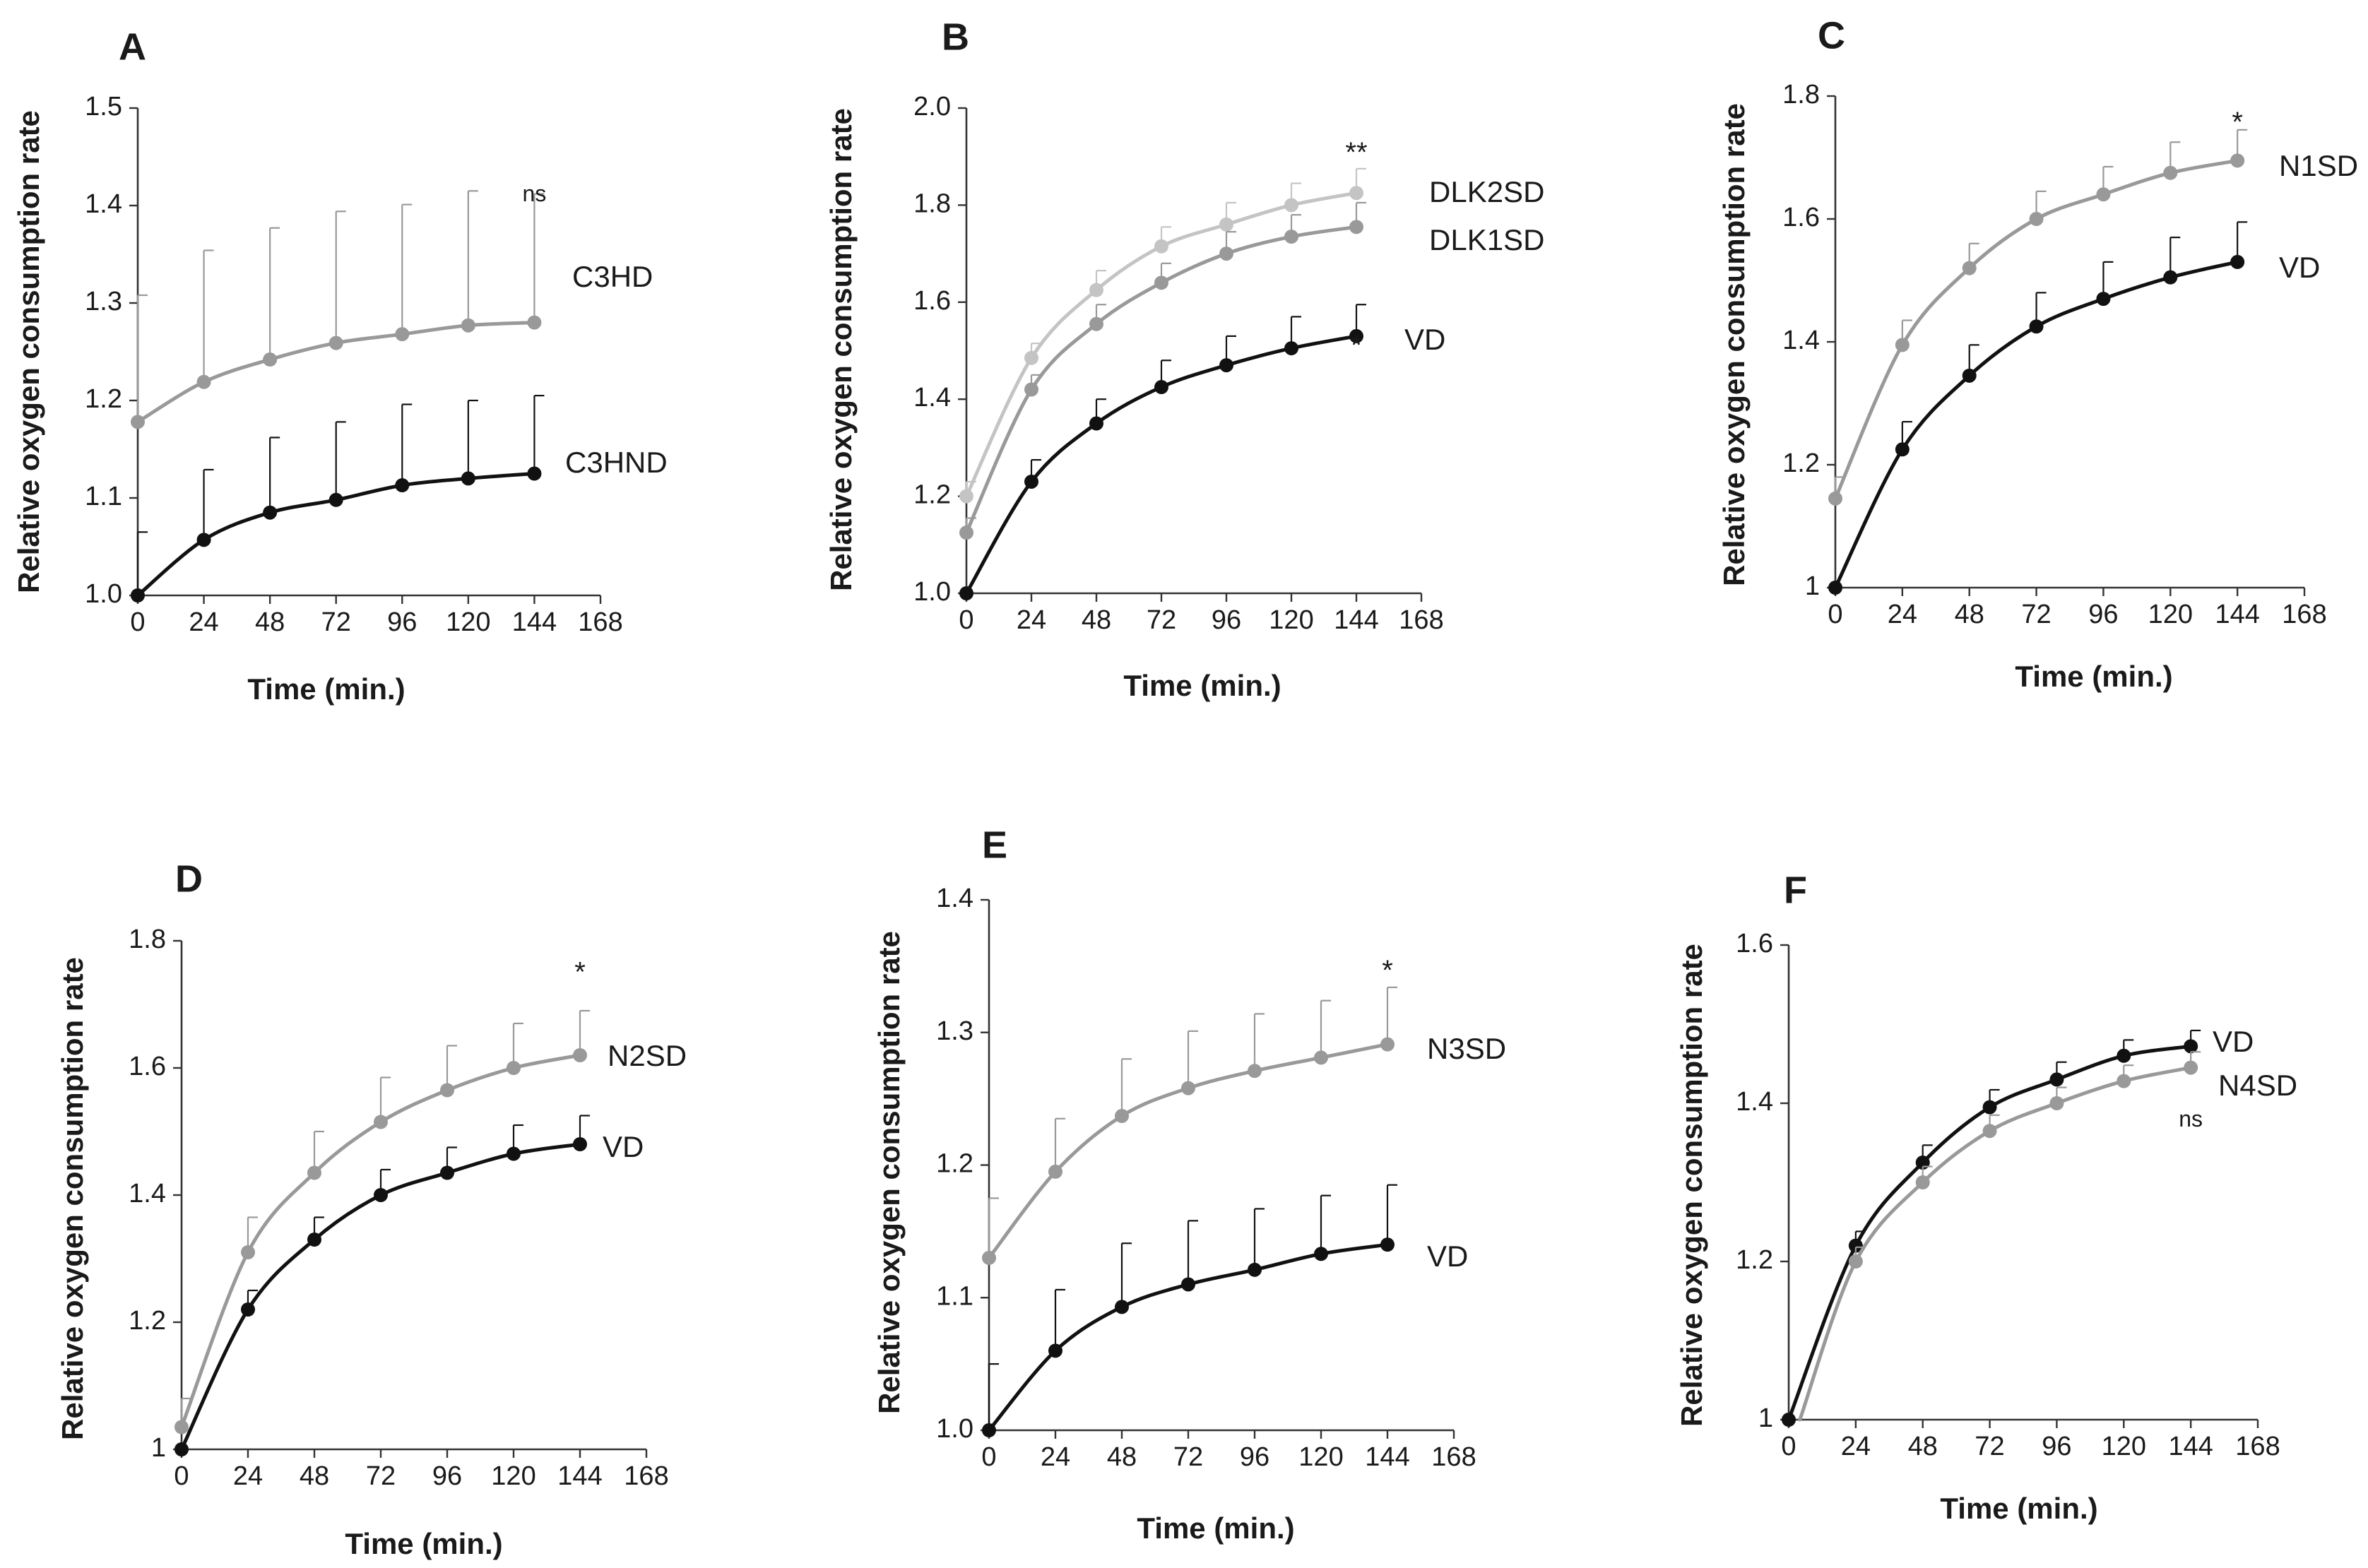 The image size is (2368, 1568). I want to click on series-c3hnd, so click(338, 498).